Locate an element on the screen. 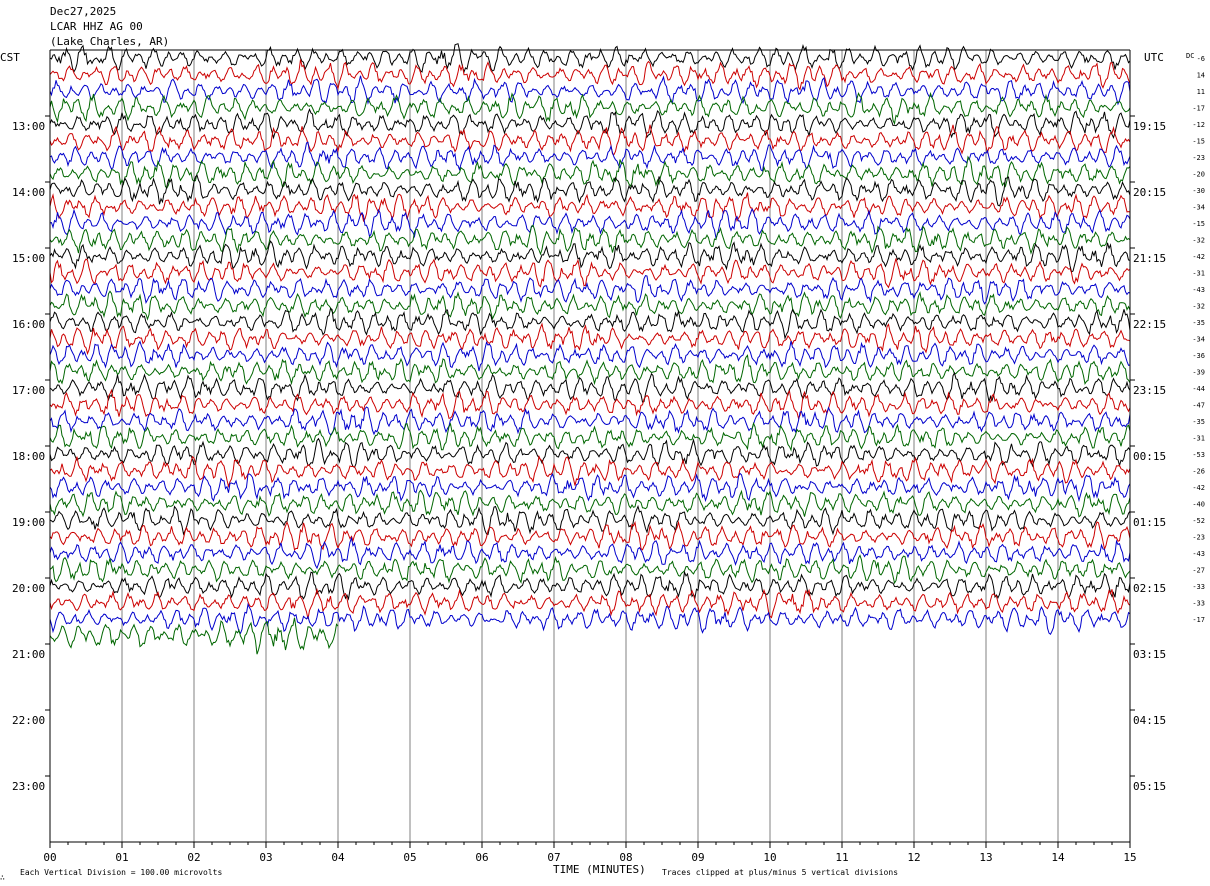 This screenshot has height=886, width=1210. x-tick-label: 11 is located at coordinates (841, 857).